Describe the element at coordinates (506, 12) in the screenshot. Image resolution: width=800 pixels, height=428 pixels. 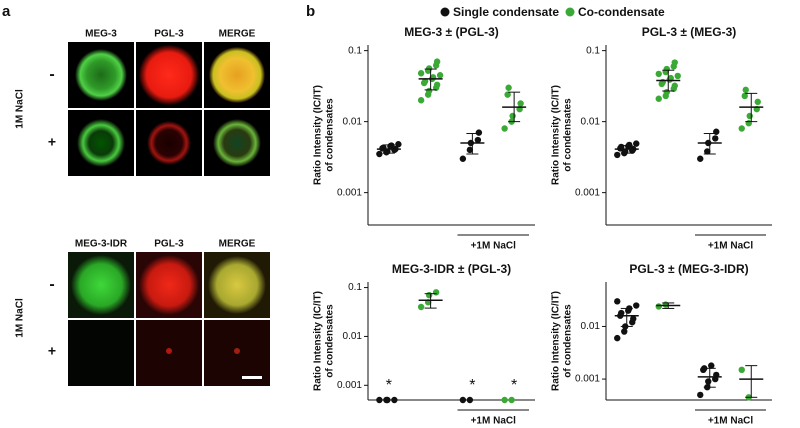
I see `legend-label: Single condensate` at that location.